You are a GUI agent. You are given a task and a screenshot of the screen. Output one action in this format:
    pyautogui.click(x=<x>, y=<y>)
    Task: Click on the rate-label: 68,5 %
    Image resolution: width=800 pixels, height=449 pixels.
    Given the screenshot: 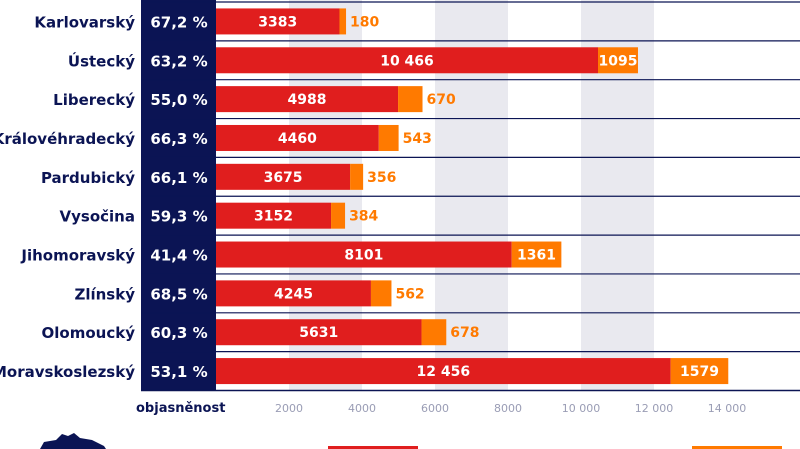 What is the action you would take?
    pyautogui.click(x=178, y=294)
    